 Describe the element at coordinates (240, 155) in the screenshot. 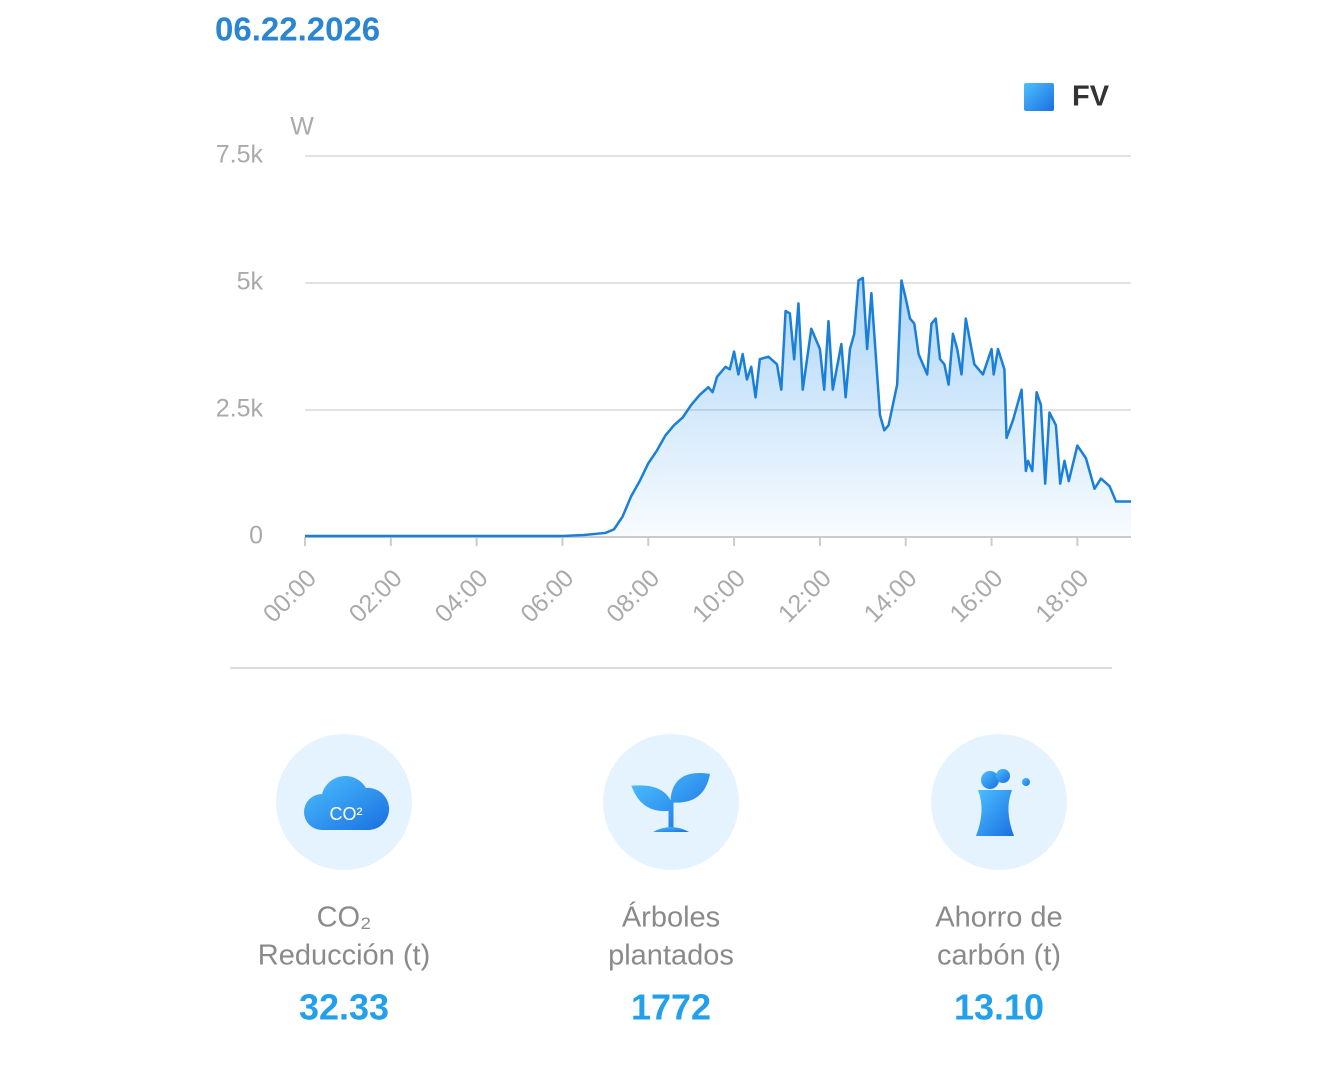

I see `y-tick-label: 7.5k` at that location.